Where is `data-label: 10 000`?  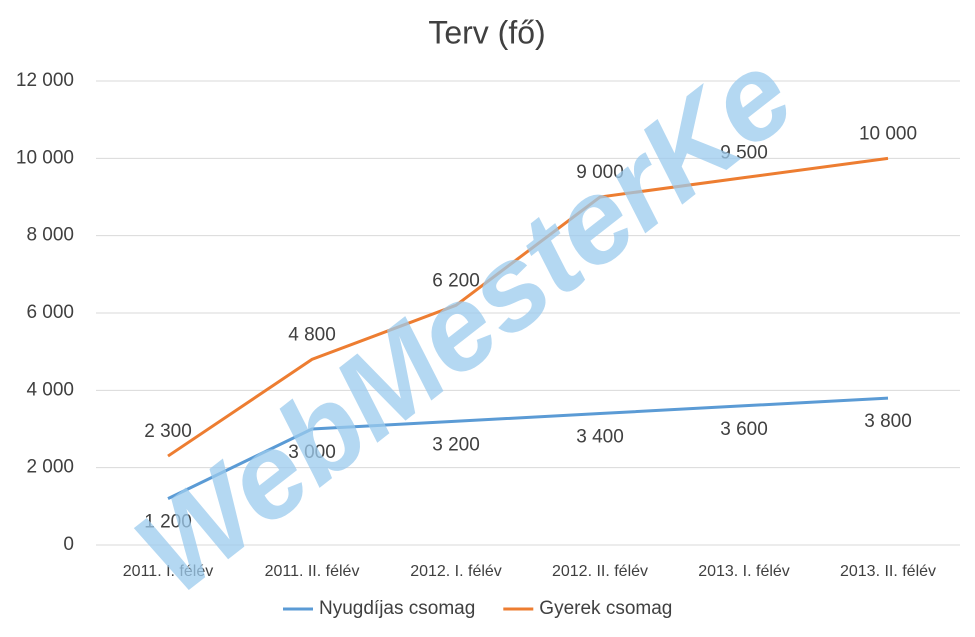 data-label: 10 000 is located at coordinates (888, 133).